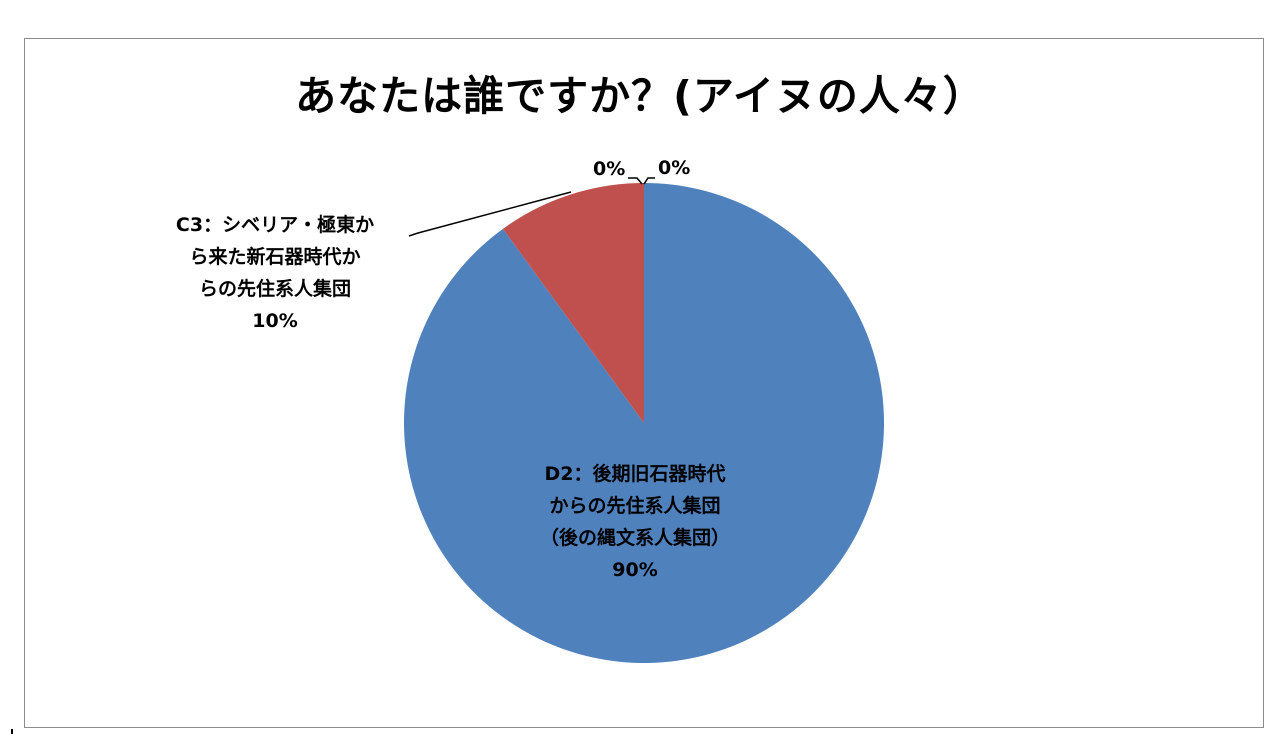  Describe the element at coordinates (674, 168) in the screenshot. I see `data-label-zero-b: 0%` at that location.